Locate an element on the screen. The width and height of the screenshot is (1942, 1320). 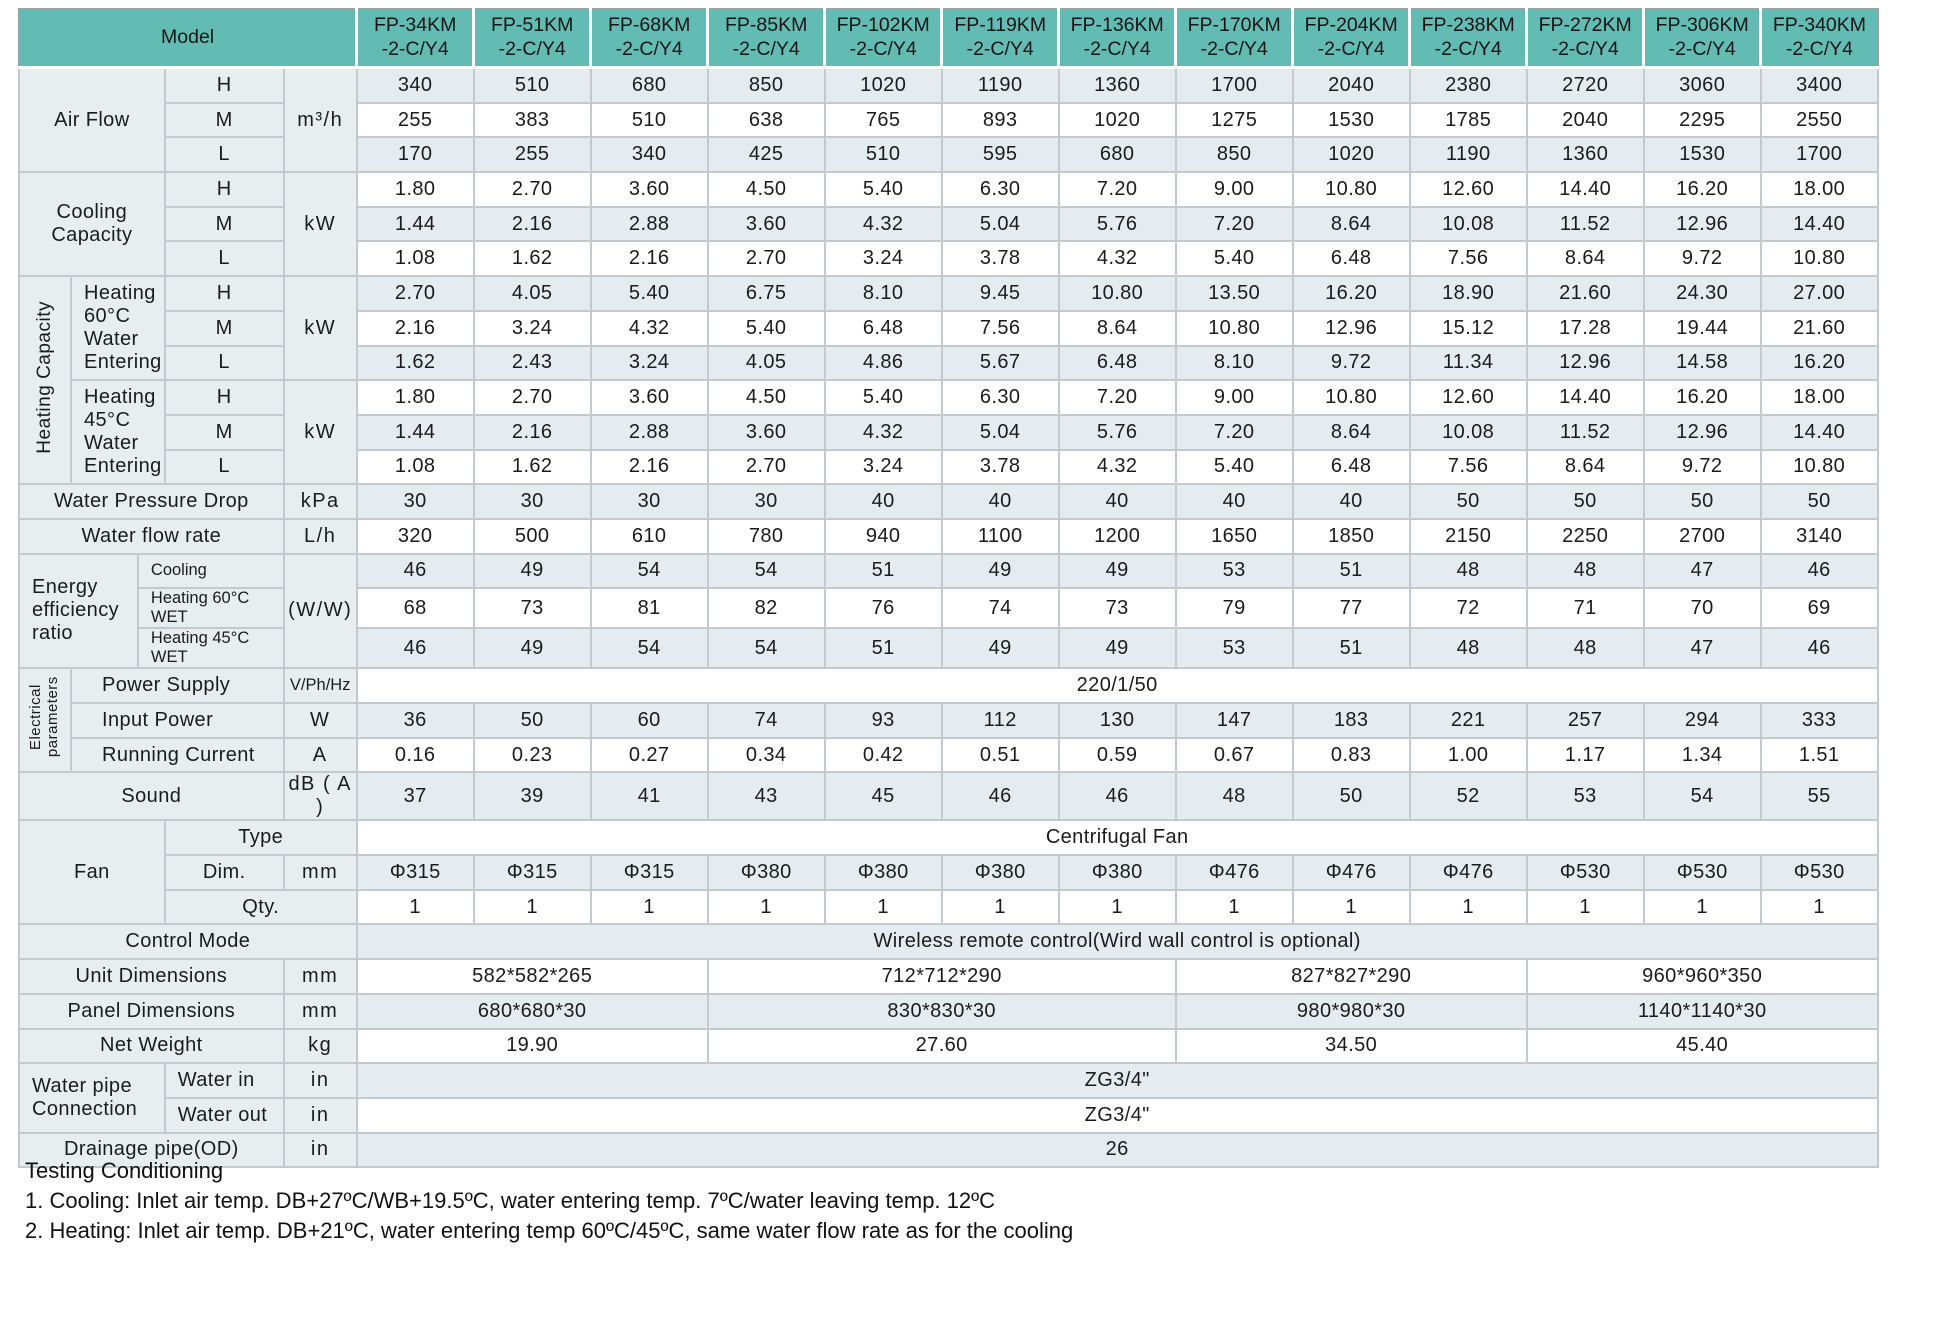
value-cell: 1.34 is located at coordinates (1702, 755).